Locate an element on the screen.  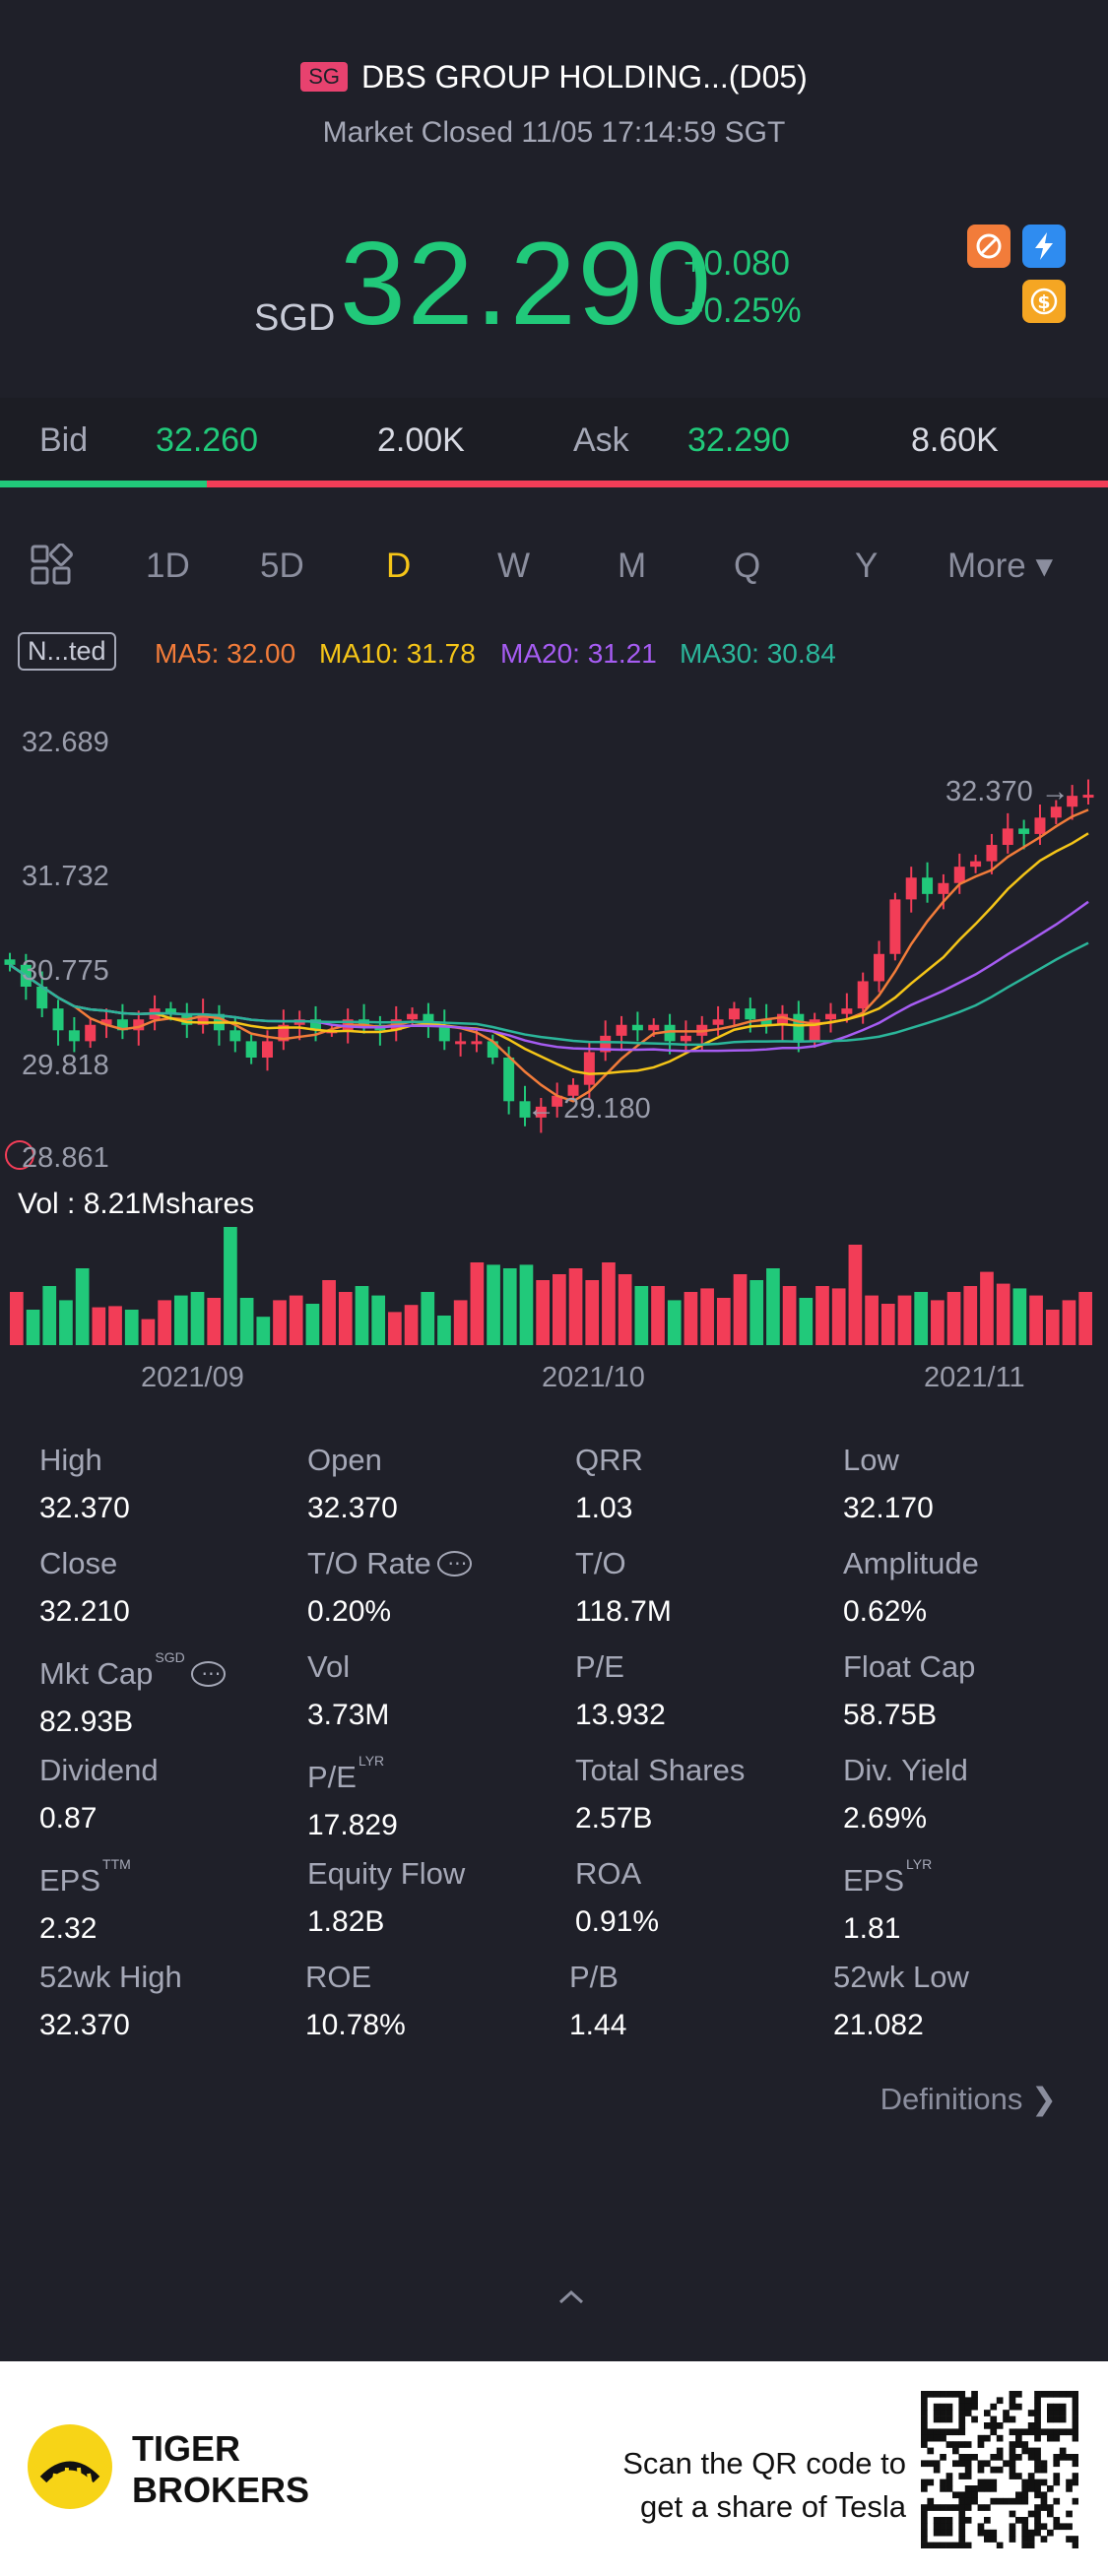
stat-dividend: Dividend 0.87 is located at coordinates (99, 1794).